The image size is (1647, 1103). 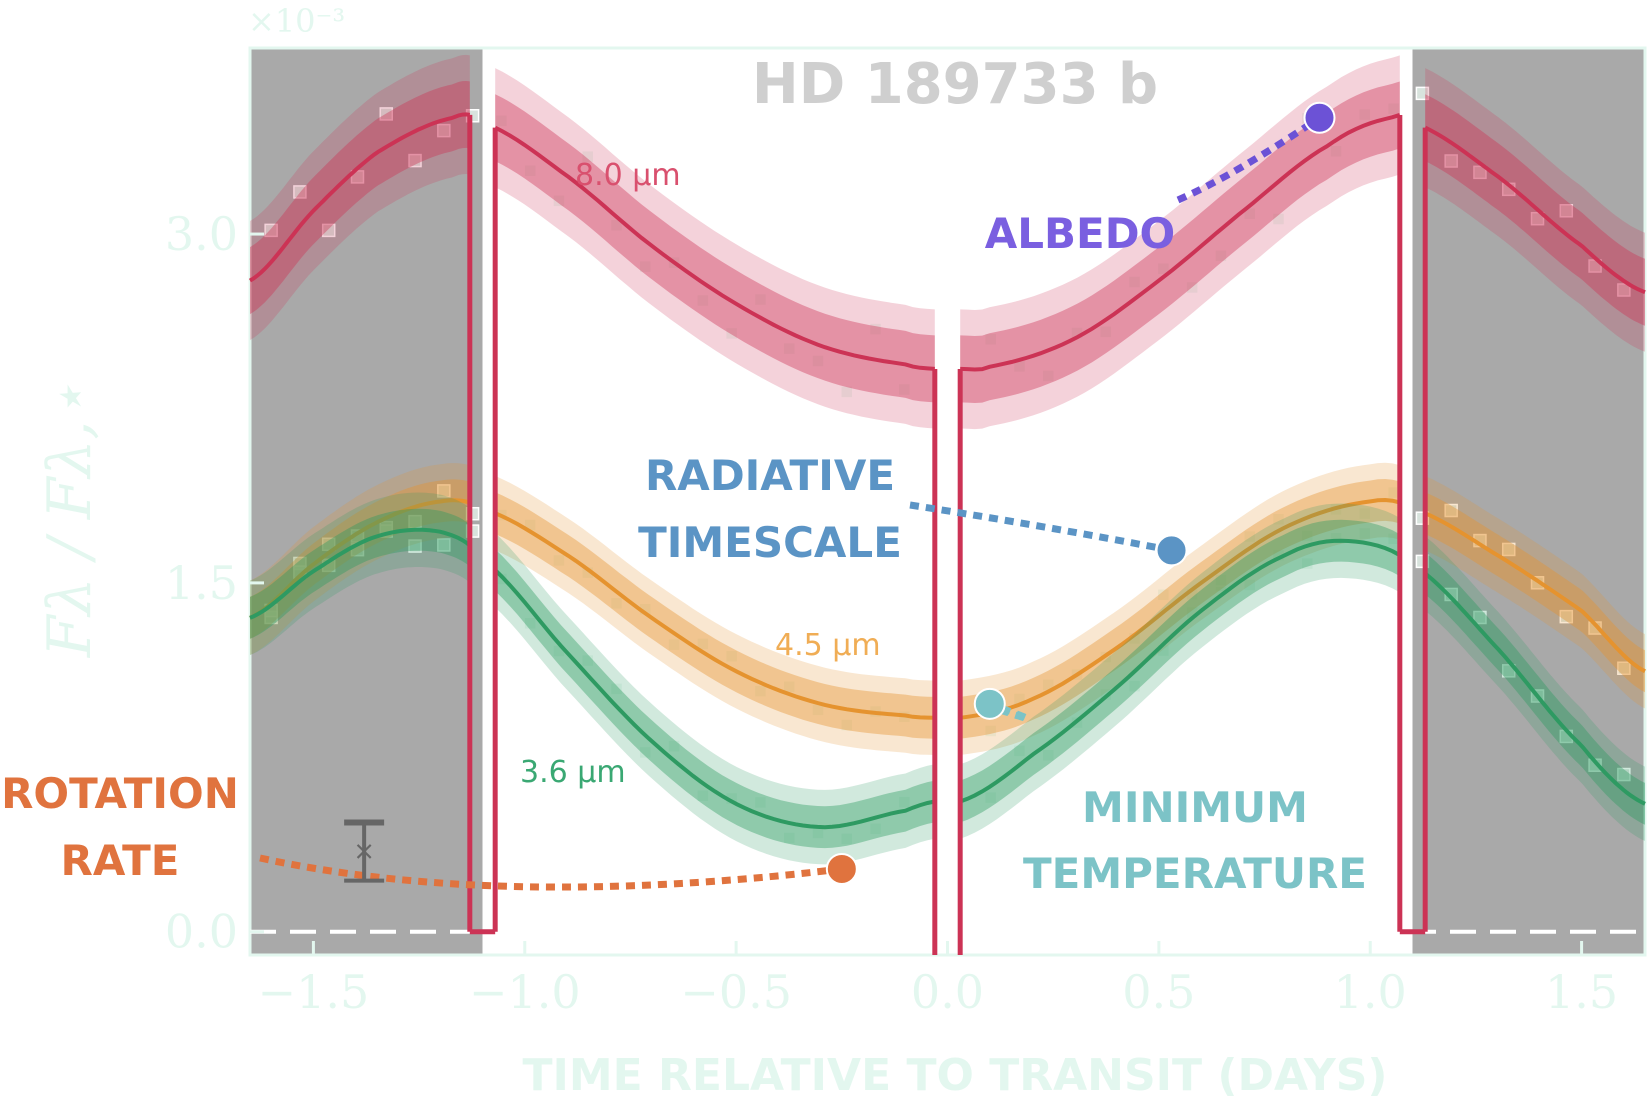 I want to click on y-tick-label-0: 0.0, so click(x=201, y=932).